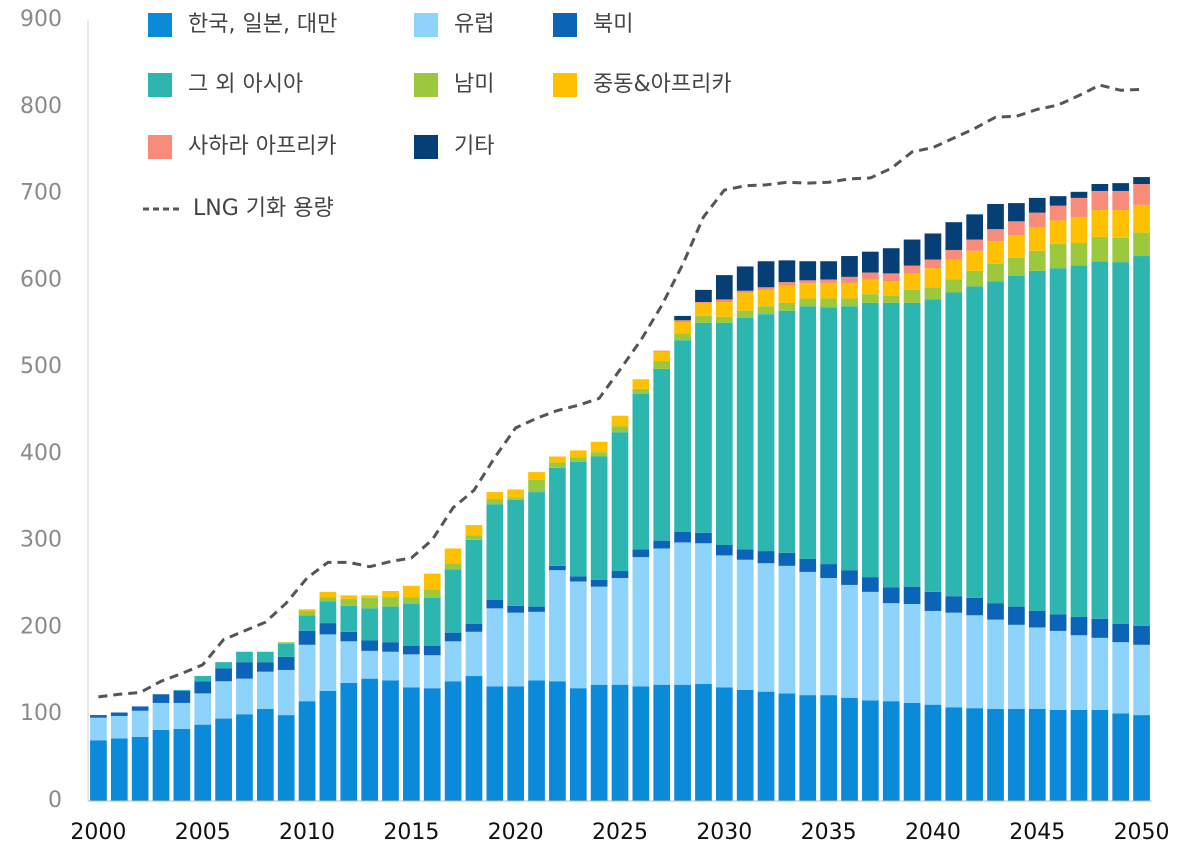  Describe the element at coordinates (933, 832) in the screenshot. I see `x-tick-label: 2040` at that location.